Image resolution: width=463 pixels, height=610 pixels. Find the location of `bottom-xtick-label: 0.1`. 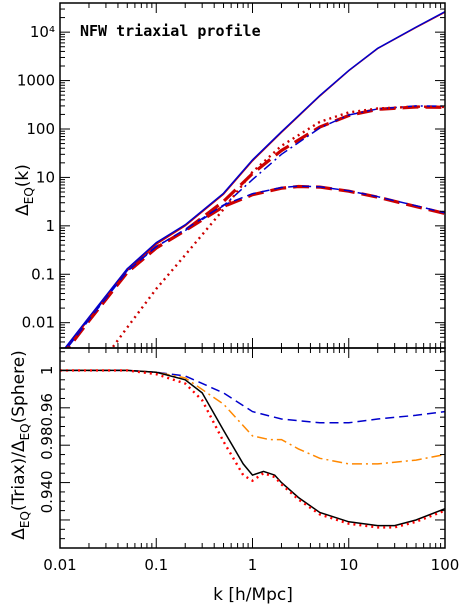

bottom-xtick-label: 0.1 is located at coordinates (156, 565).